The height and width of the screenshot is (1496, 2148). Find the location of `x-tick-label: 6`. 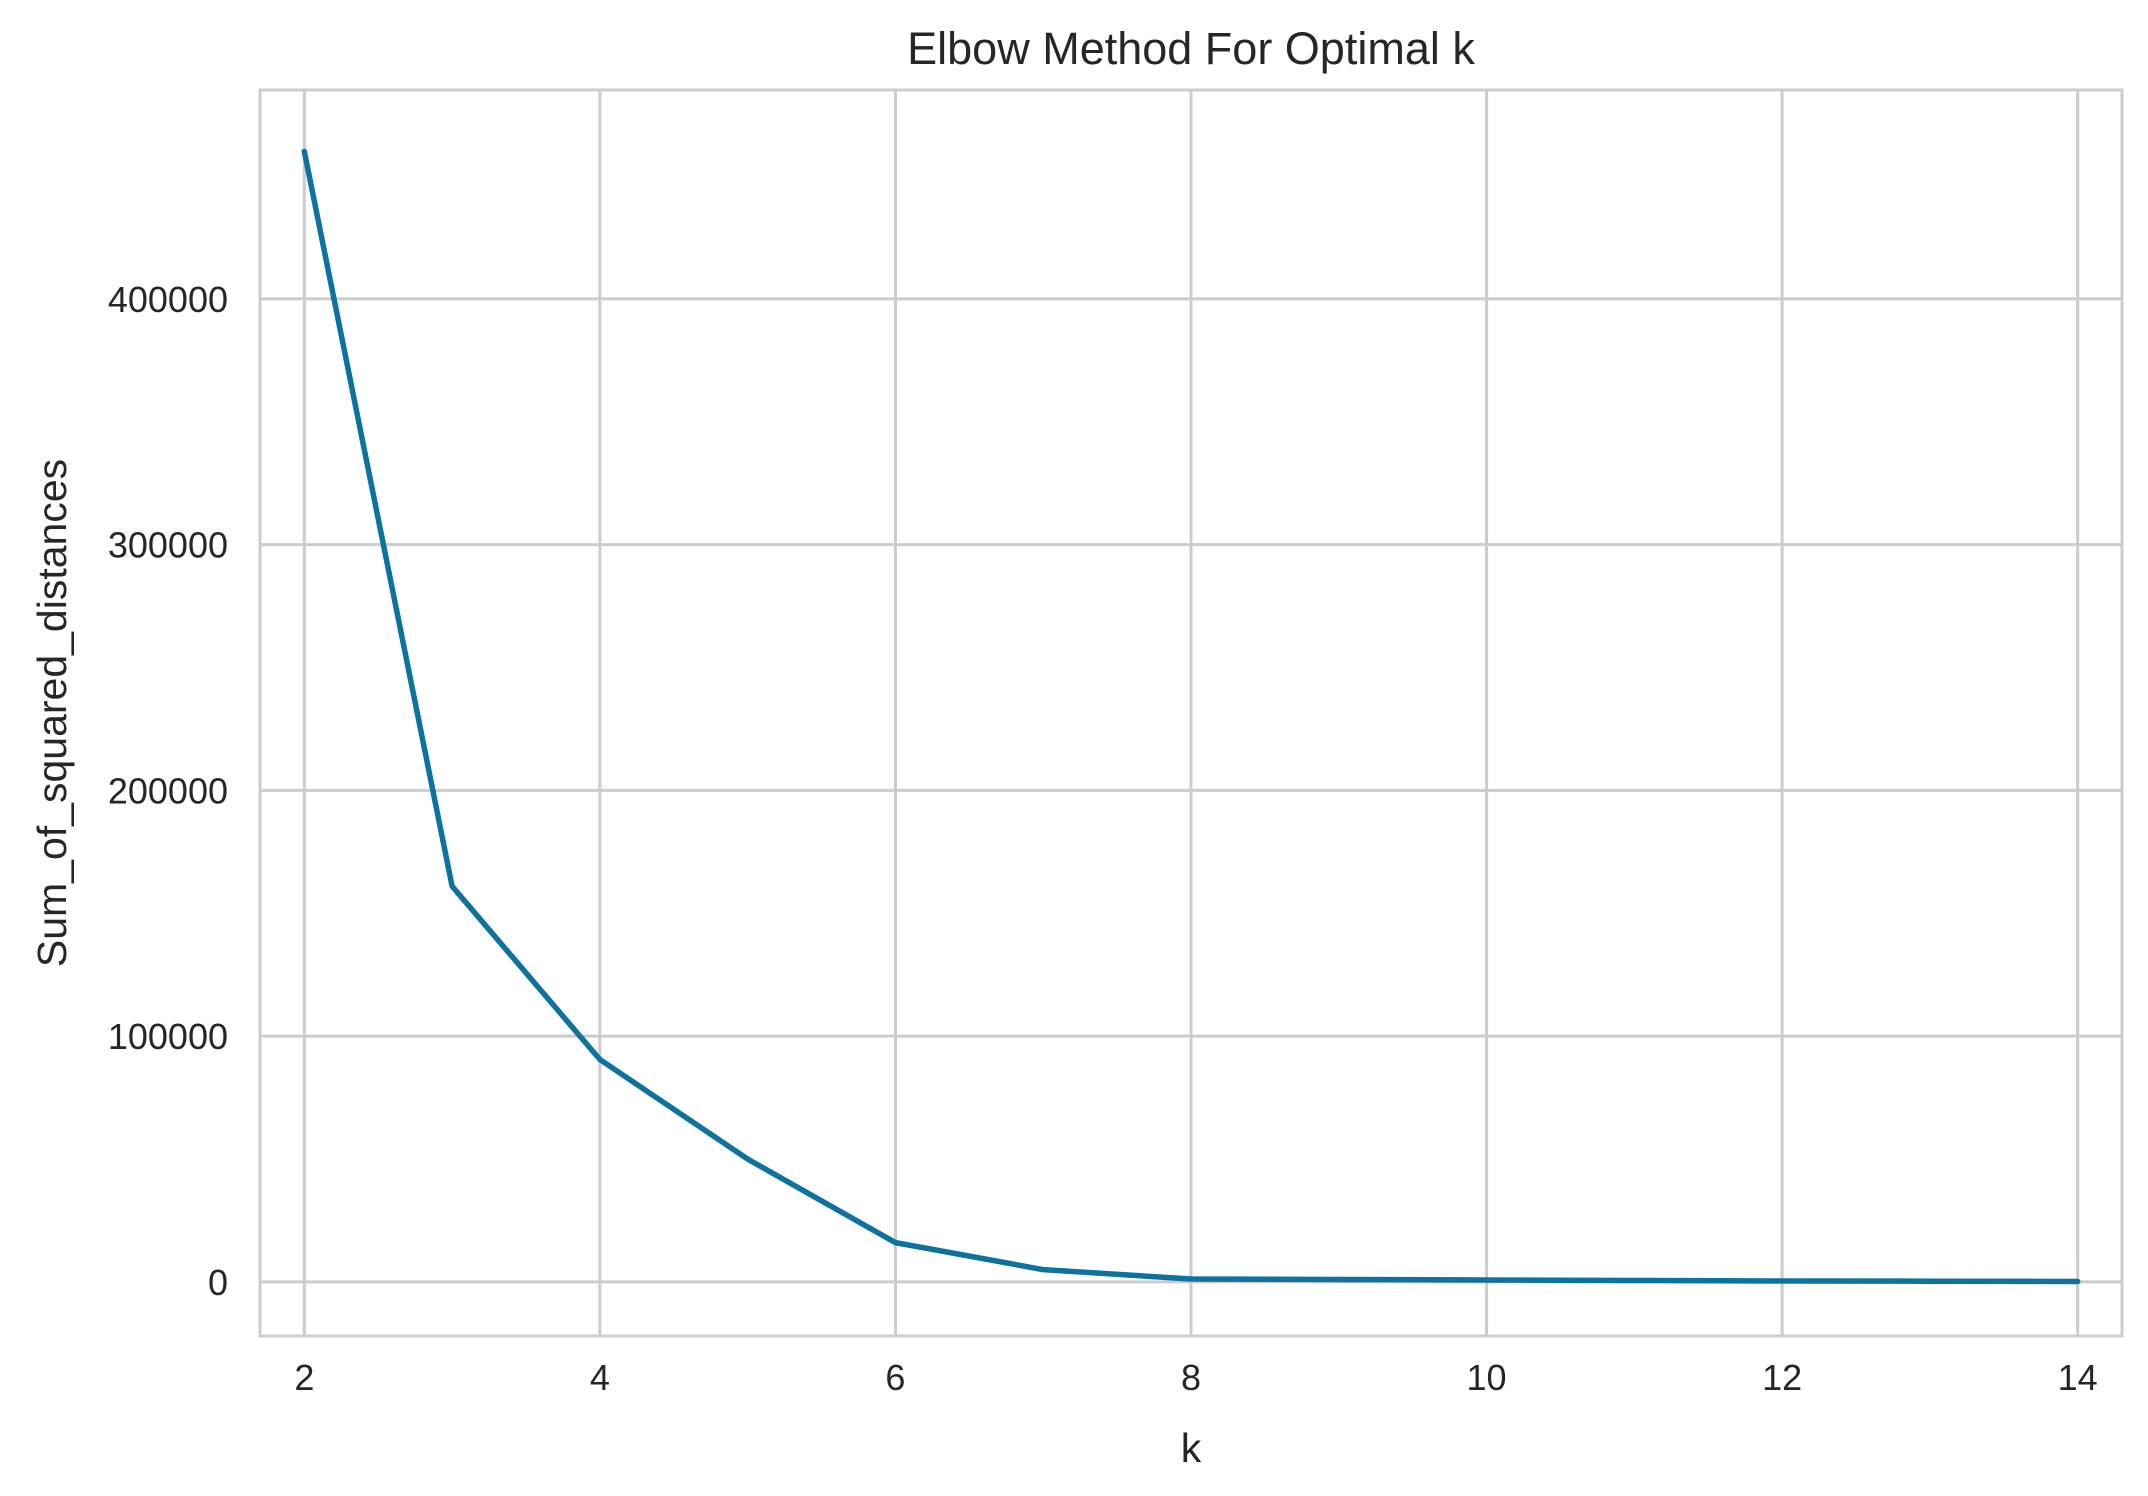

x-tick-label: 6 is located at coordinates (895, 1377).